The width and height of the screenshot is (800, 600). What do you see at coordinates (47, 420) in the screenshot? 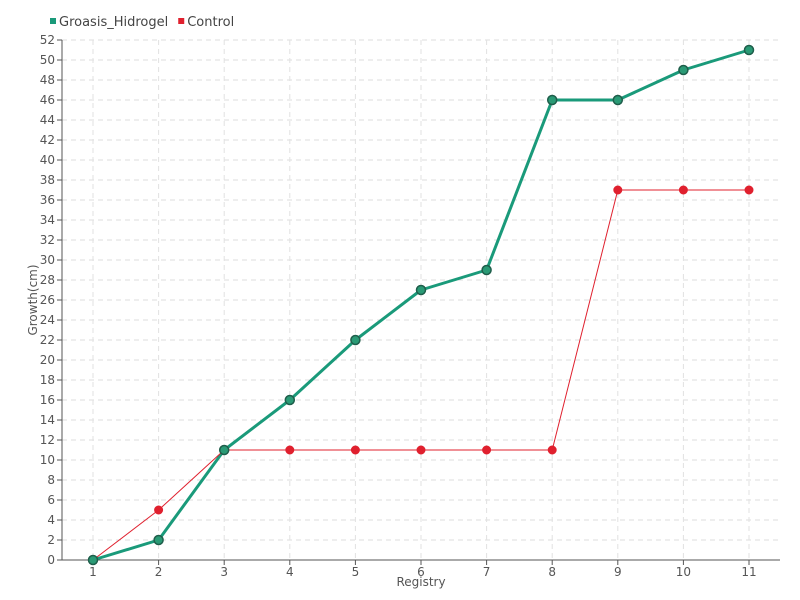
I see `y-tick-label: 14` at bounding box center [47, 420].